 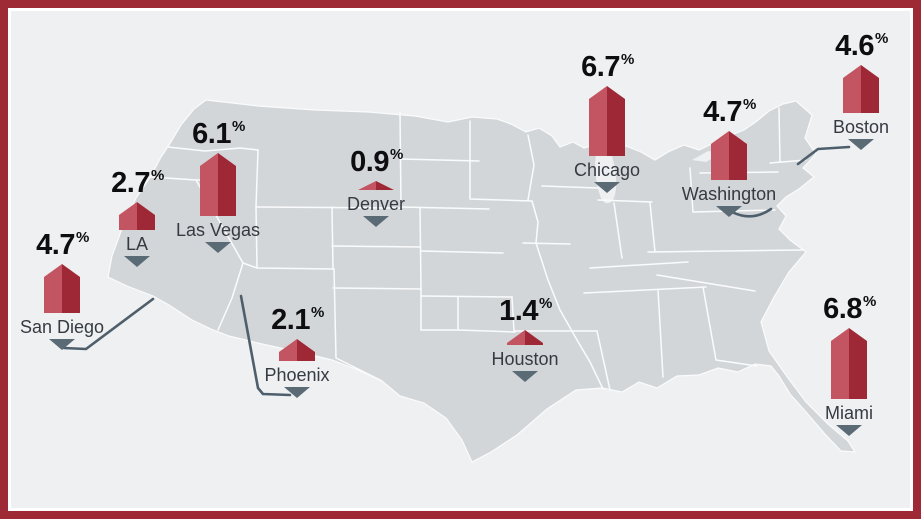 I want to click on leader-line-boston, so click(x=823, y=155).